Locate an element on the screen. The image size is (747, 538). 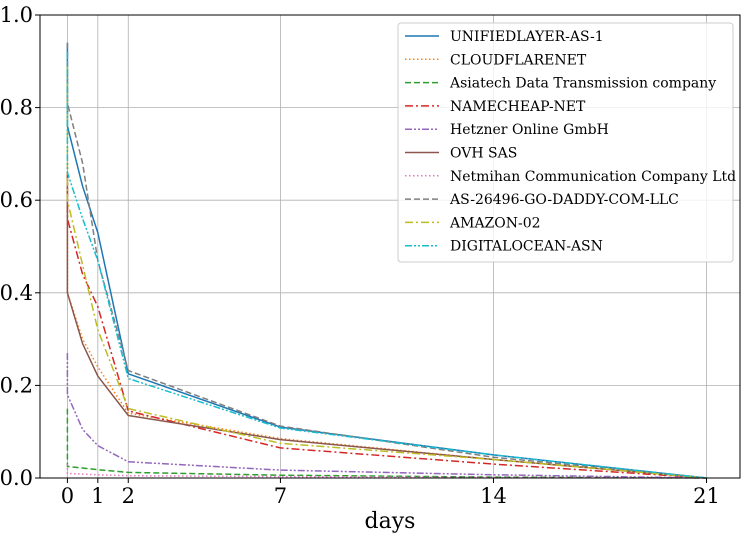
legend-label: AMAZON-02 is located at coordinates (495, 223).